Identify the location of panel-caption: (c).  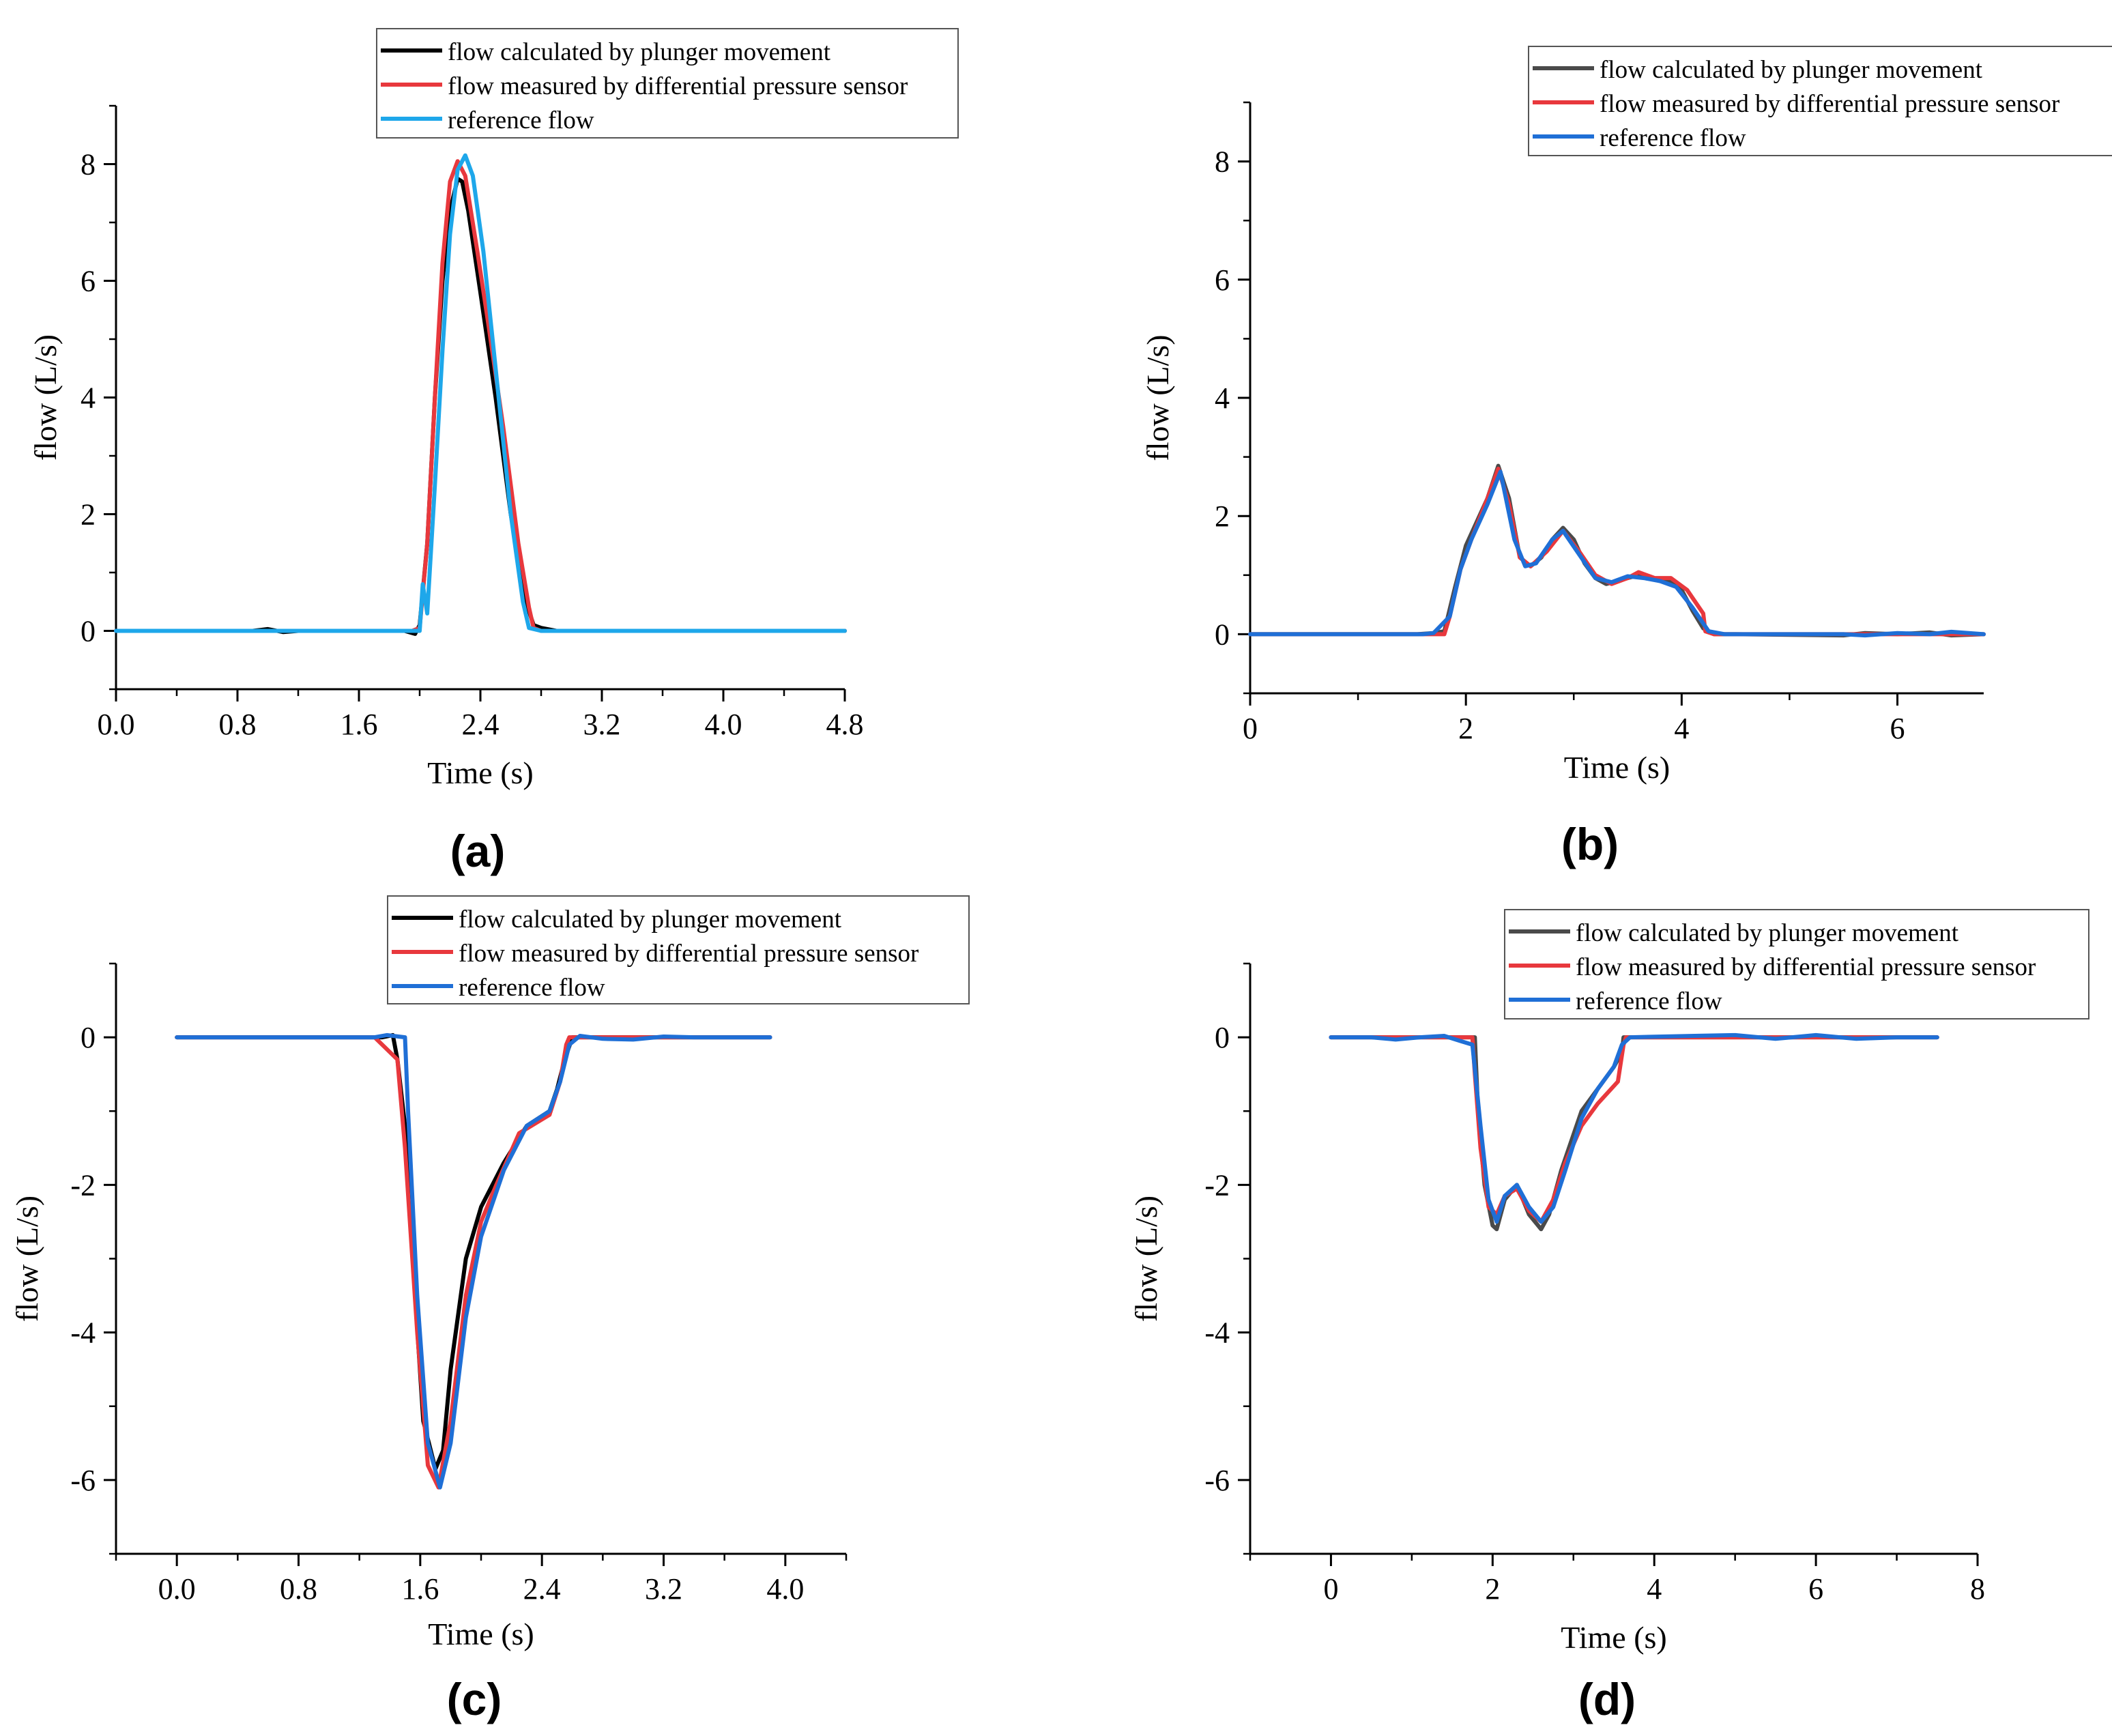
(474, 1699).